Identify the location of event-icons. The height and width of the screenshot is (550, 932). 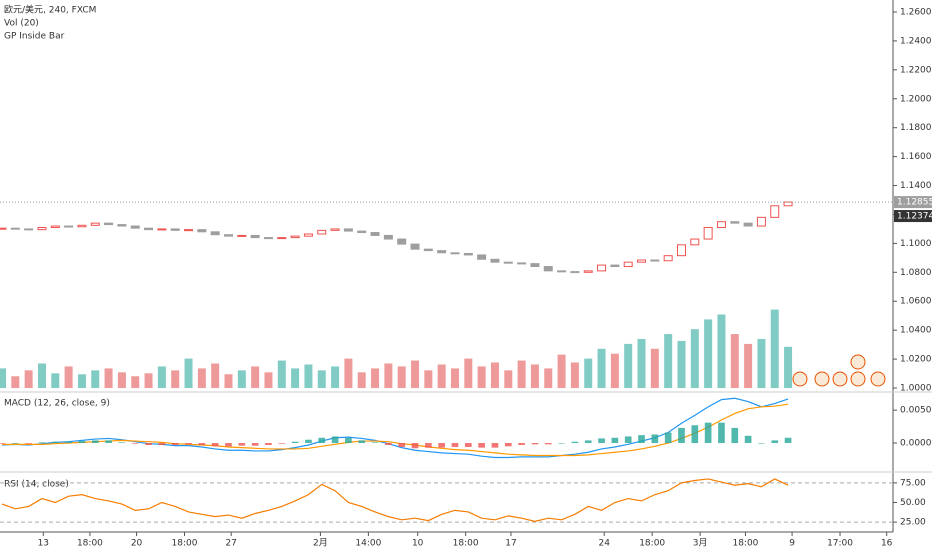
(839, 370).